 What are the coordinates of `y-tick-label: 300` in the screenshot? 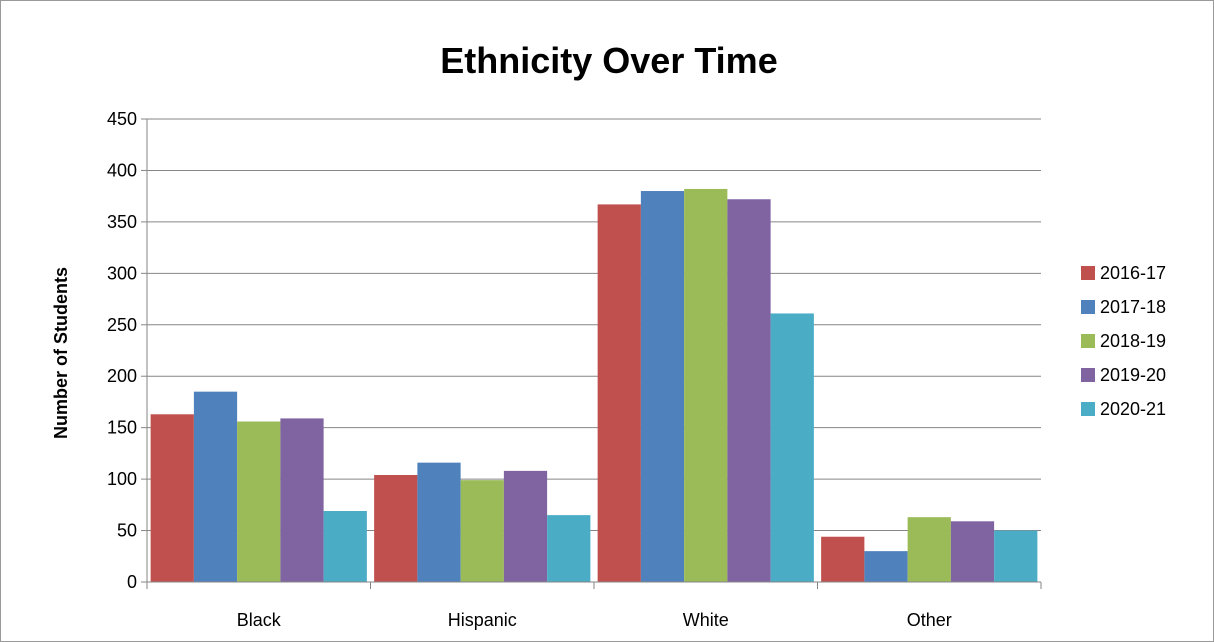 It's located at (122, 273).